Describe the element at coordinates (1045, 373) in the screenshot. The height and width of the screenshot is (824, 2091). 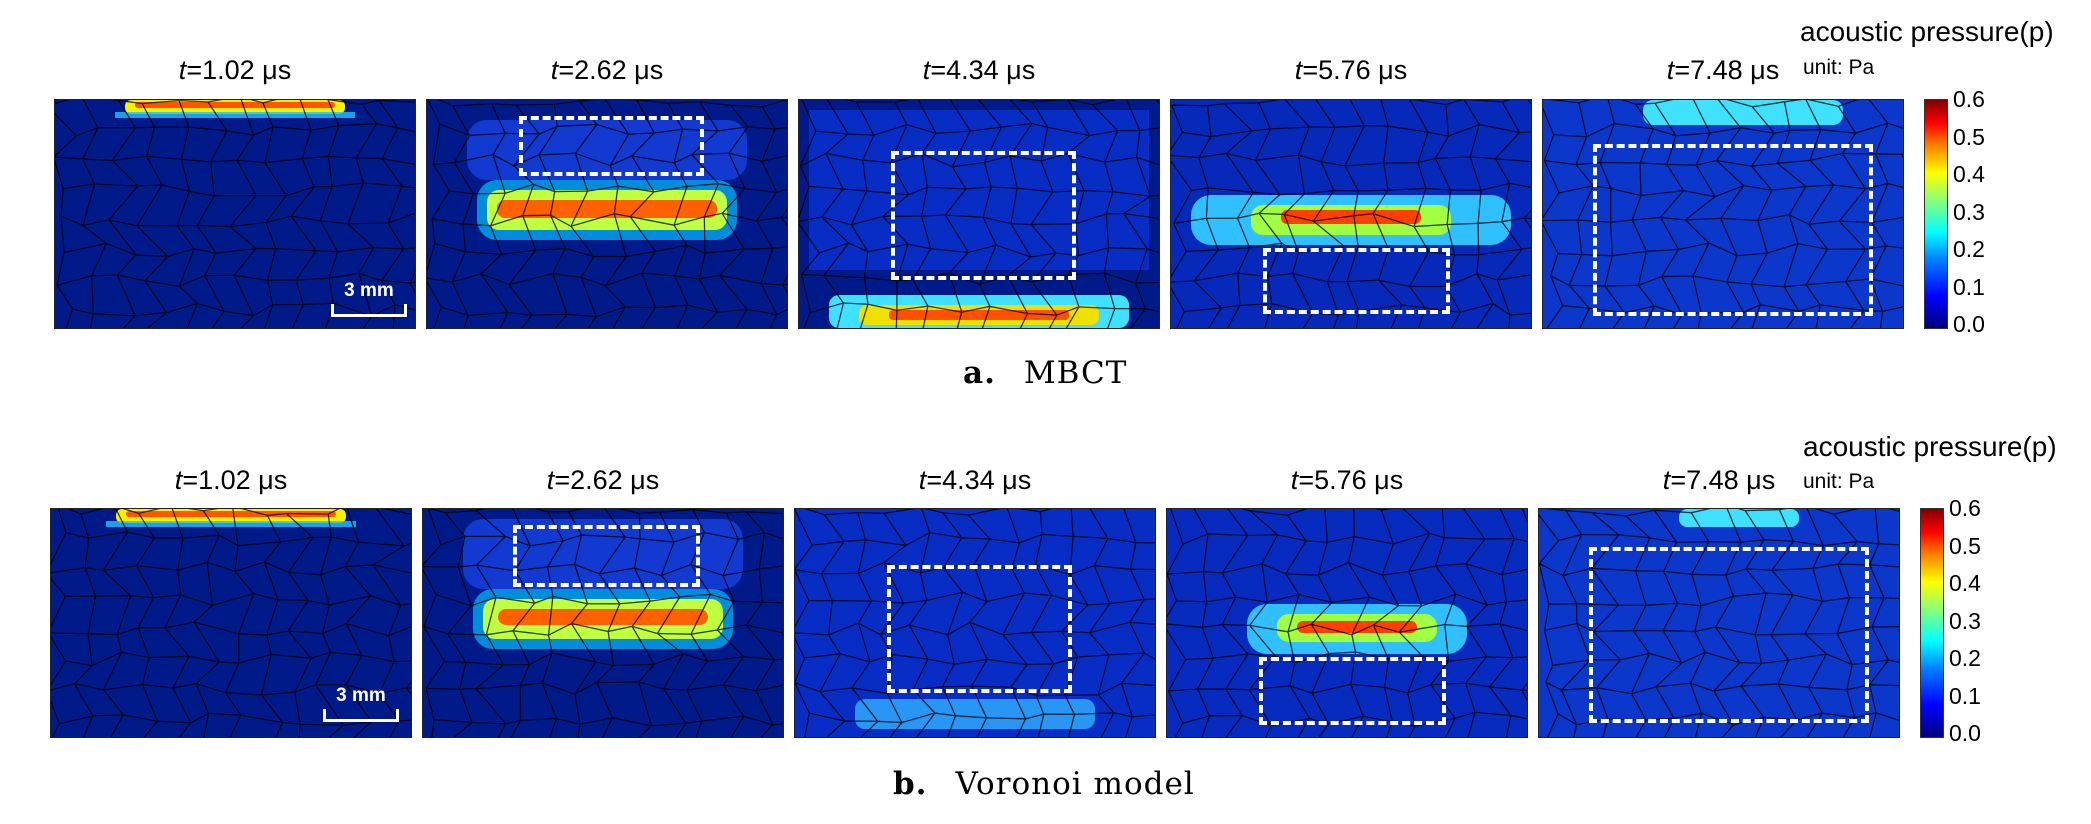
I see `subfigure-caption: a. MBCT` at that location.